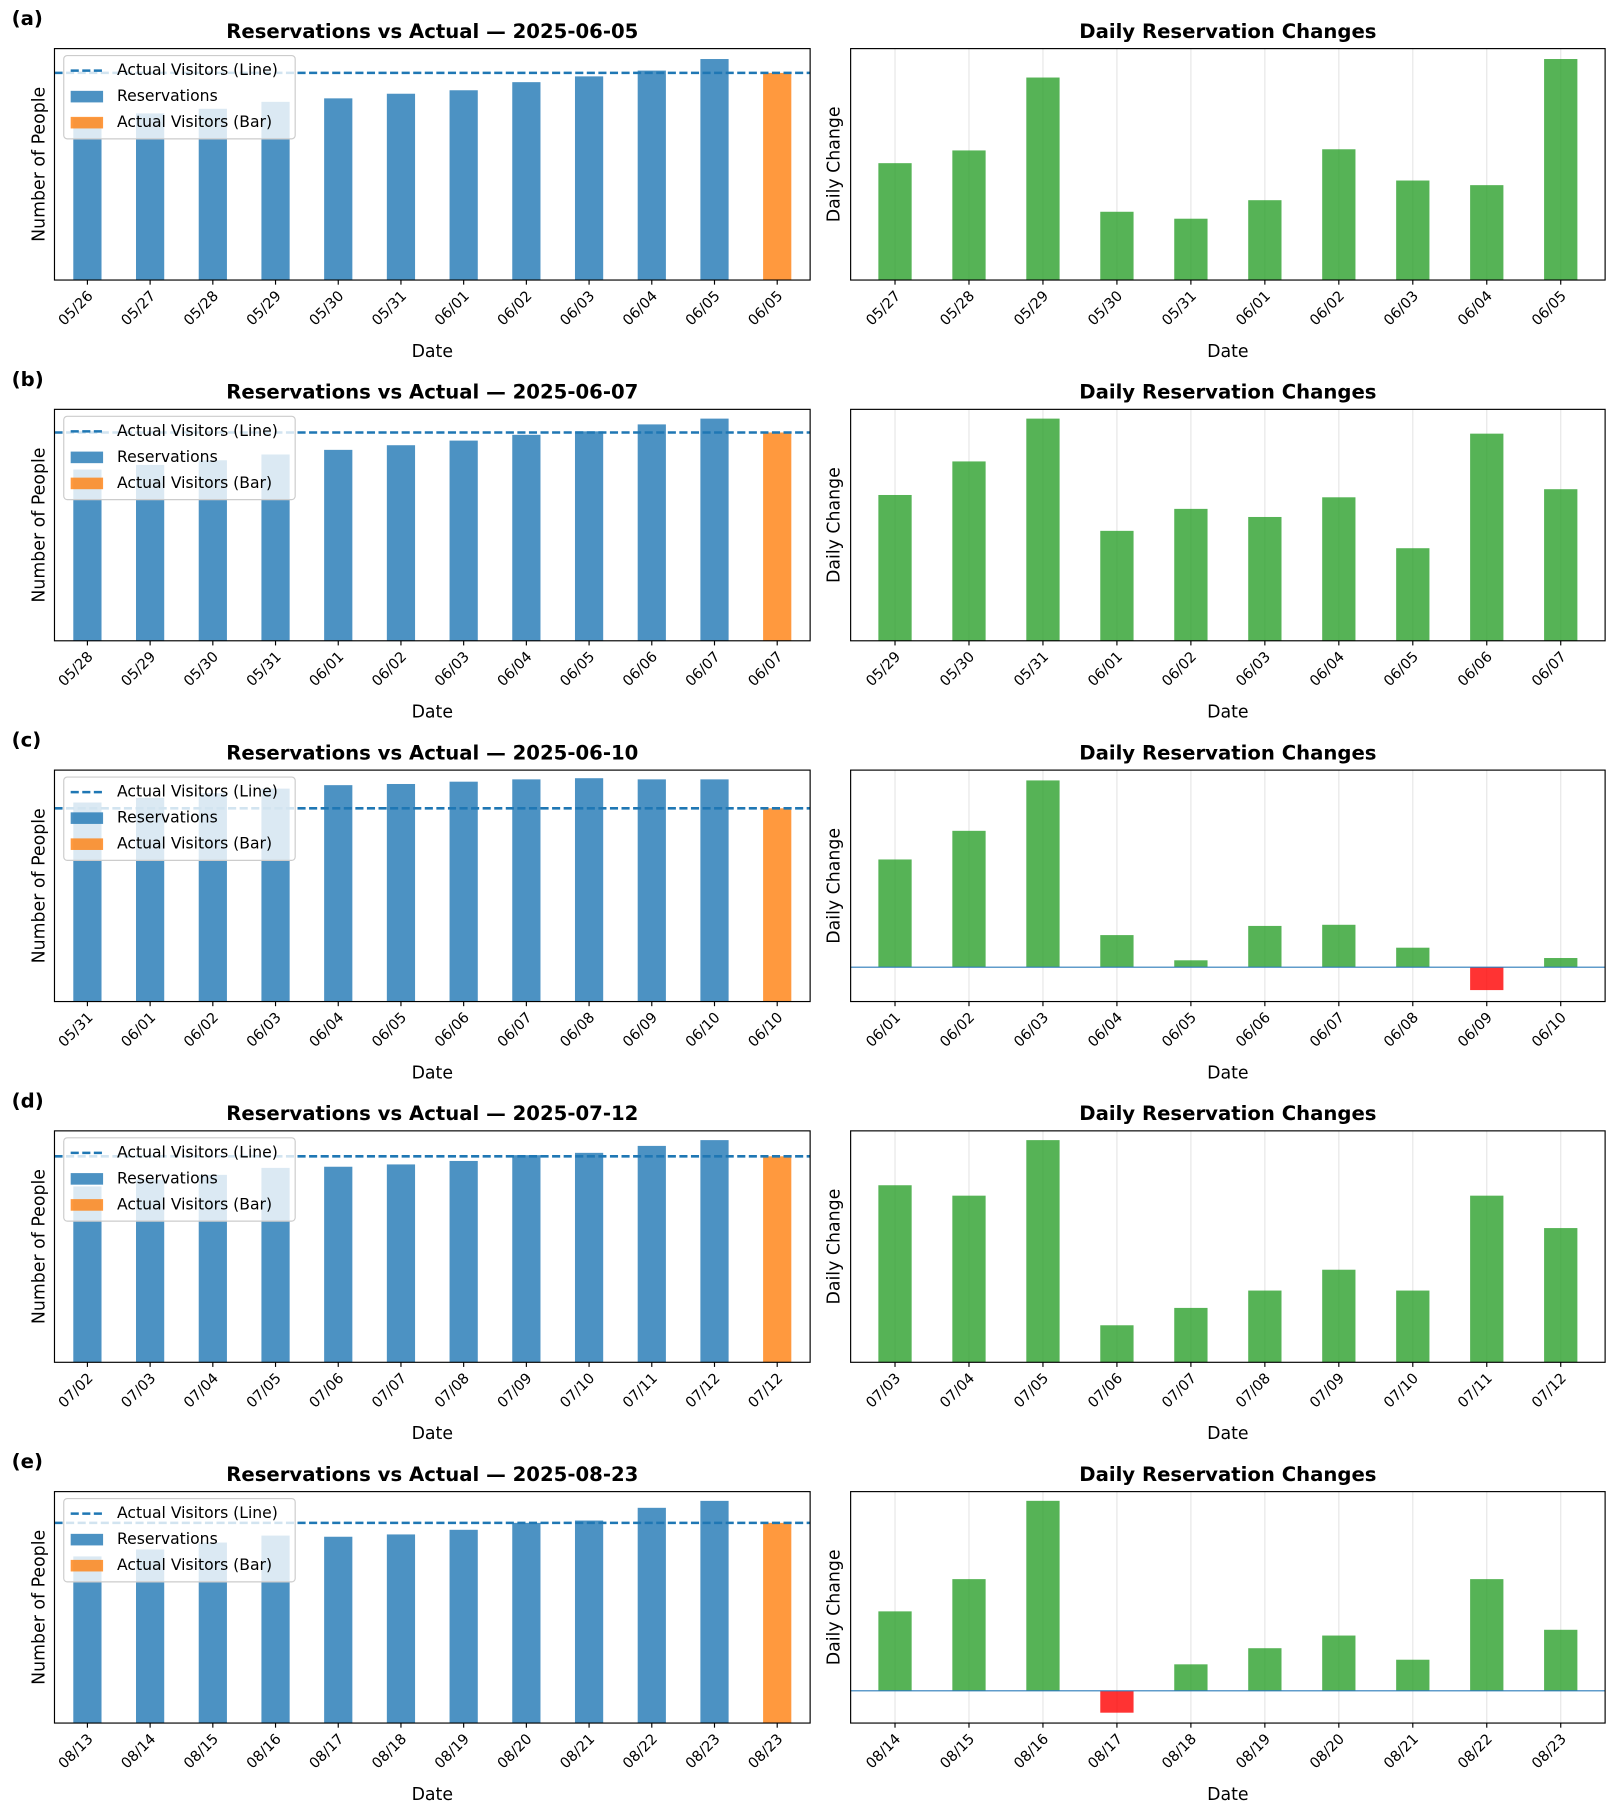 This screenshot has width=1611, height=1811. Describe the element at coordinates (432, 392) in the screenshot. I see `chart-title: Reservations vs Actual — 2025-06-07` at that location.